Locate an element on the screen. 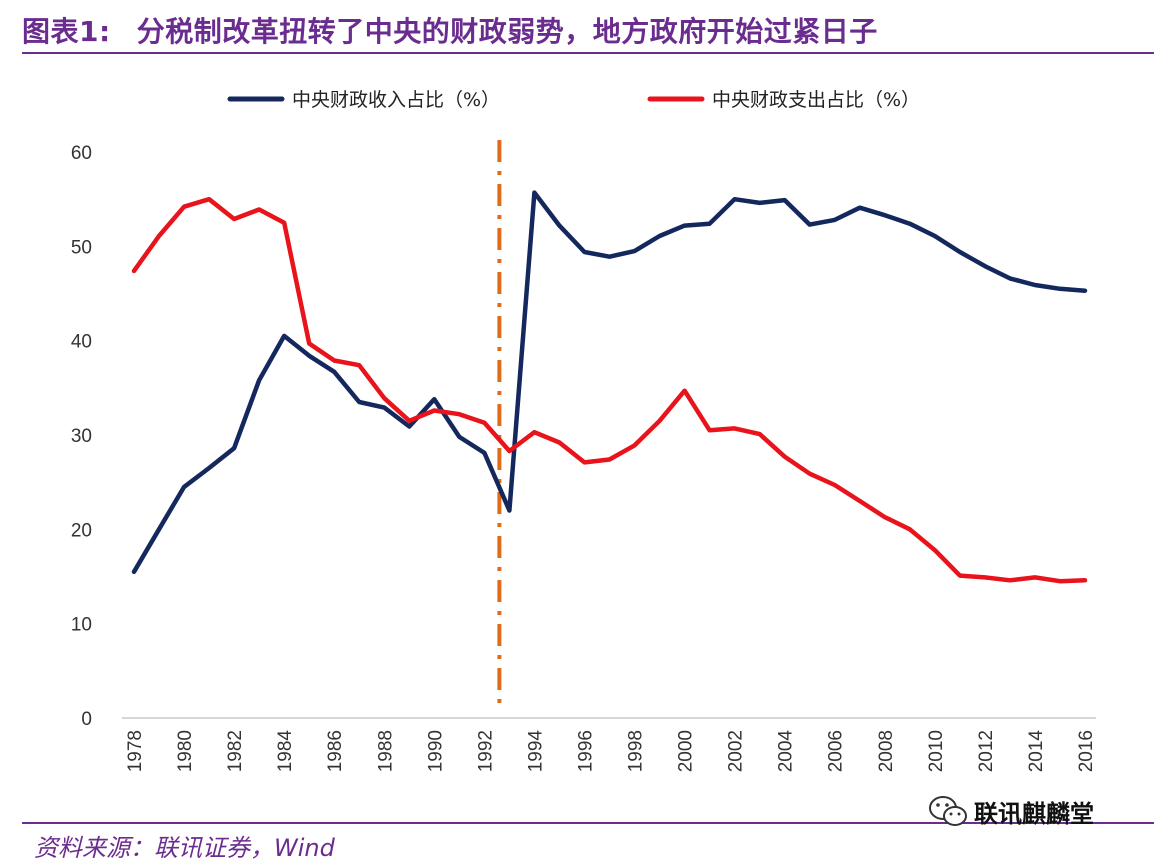 The width and height of the screenshot is (1161, 864). x-tick-label: 1992 is located at coordinates (485, 751).